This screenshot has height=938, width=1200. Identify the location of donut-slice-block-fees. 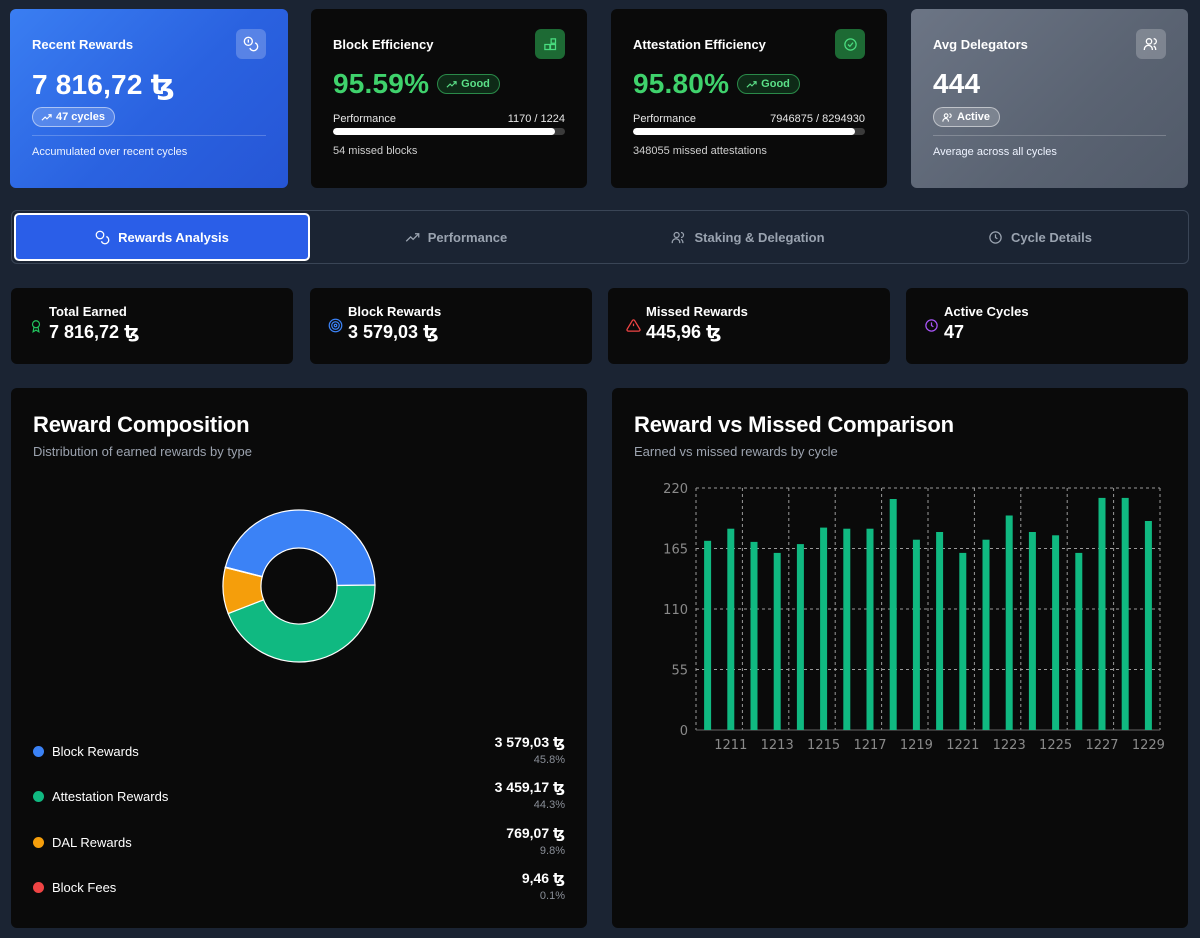
(243, 572).